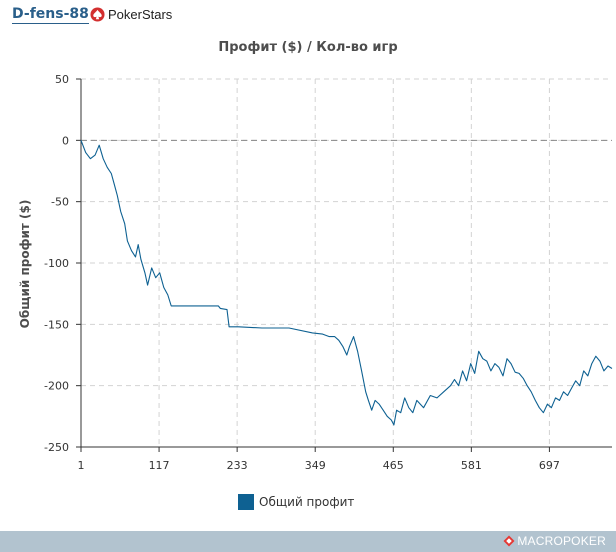 Image resolution: width=616 pixels, height=552 pixels. I want to click on legend: Общий профит, so click(296, 502).